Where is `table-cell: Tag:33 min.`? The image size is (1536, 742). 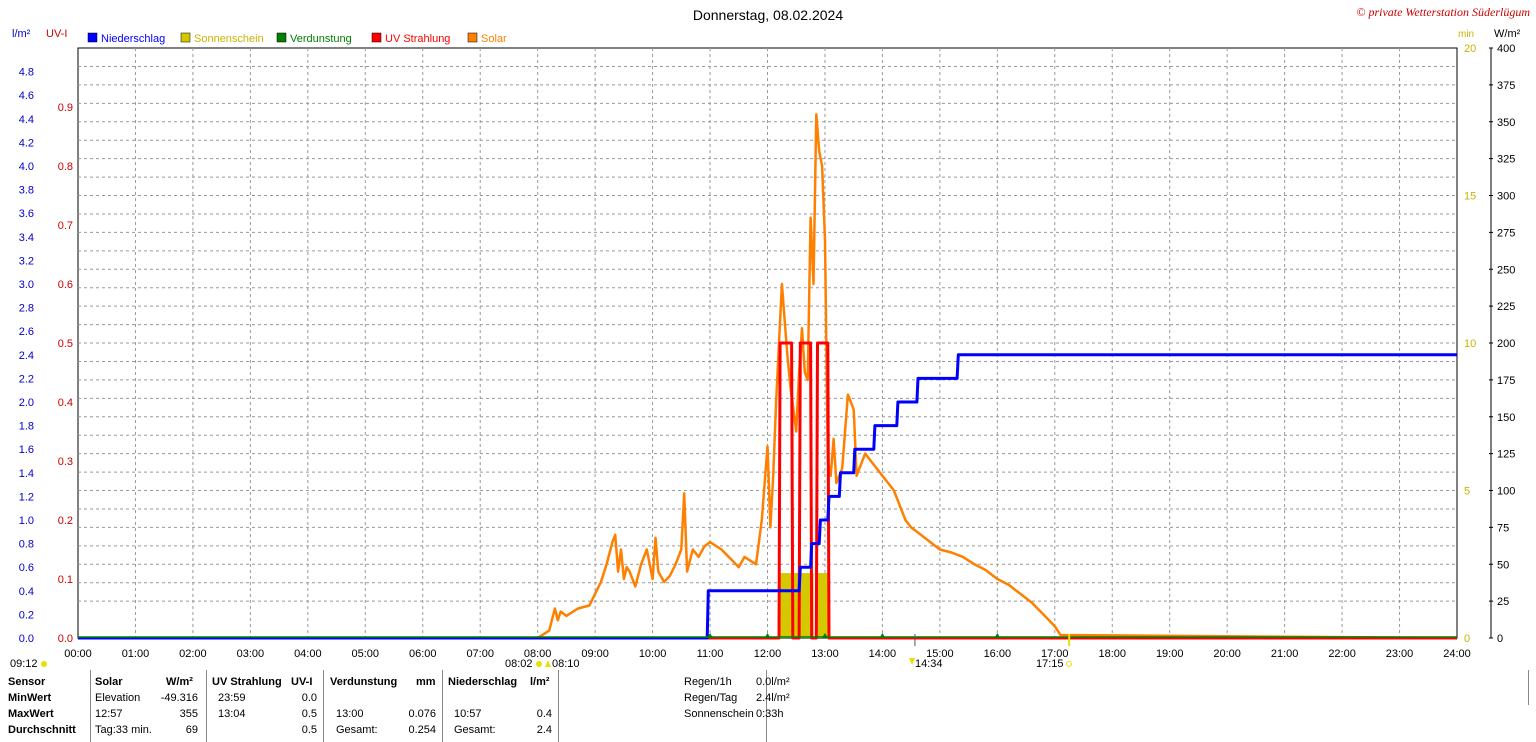
table-cell: Tag:33 min. is located at coordinates (123, 730).